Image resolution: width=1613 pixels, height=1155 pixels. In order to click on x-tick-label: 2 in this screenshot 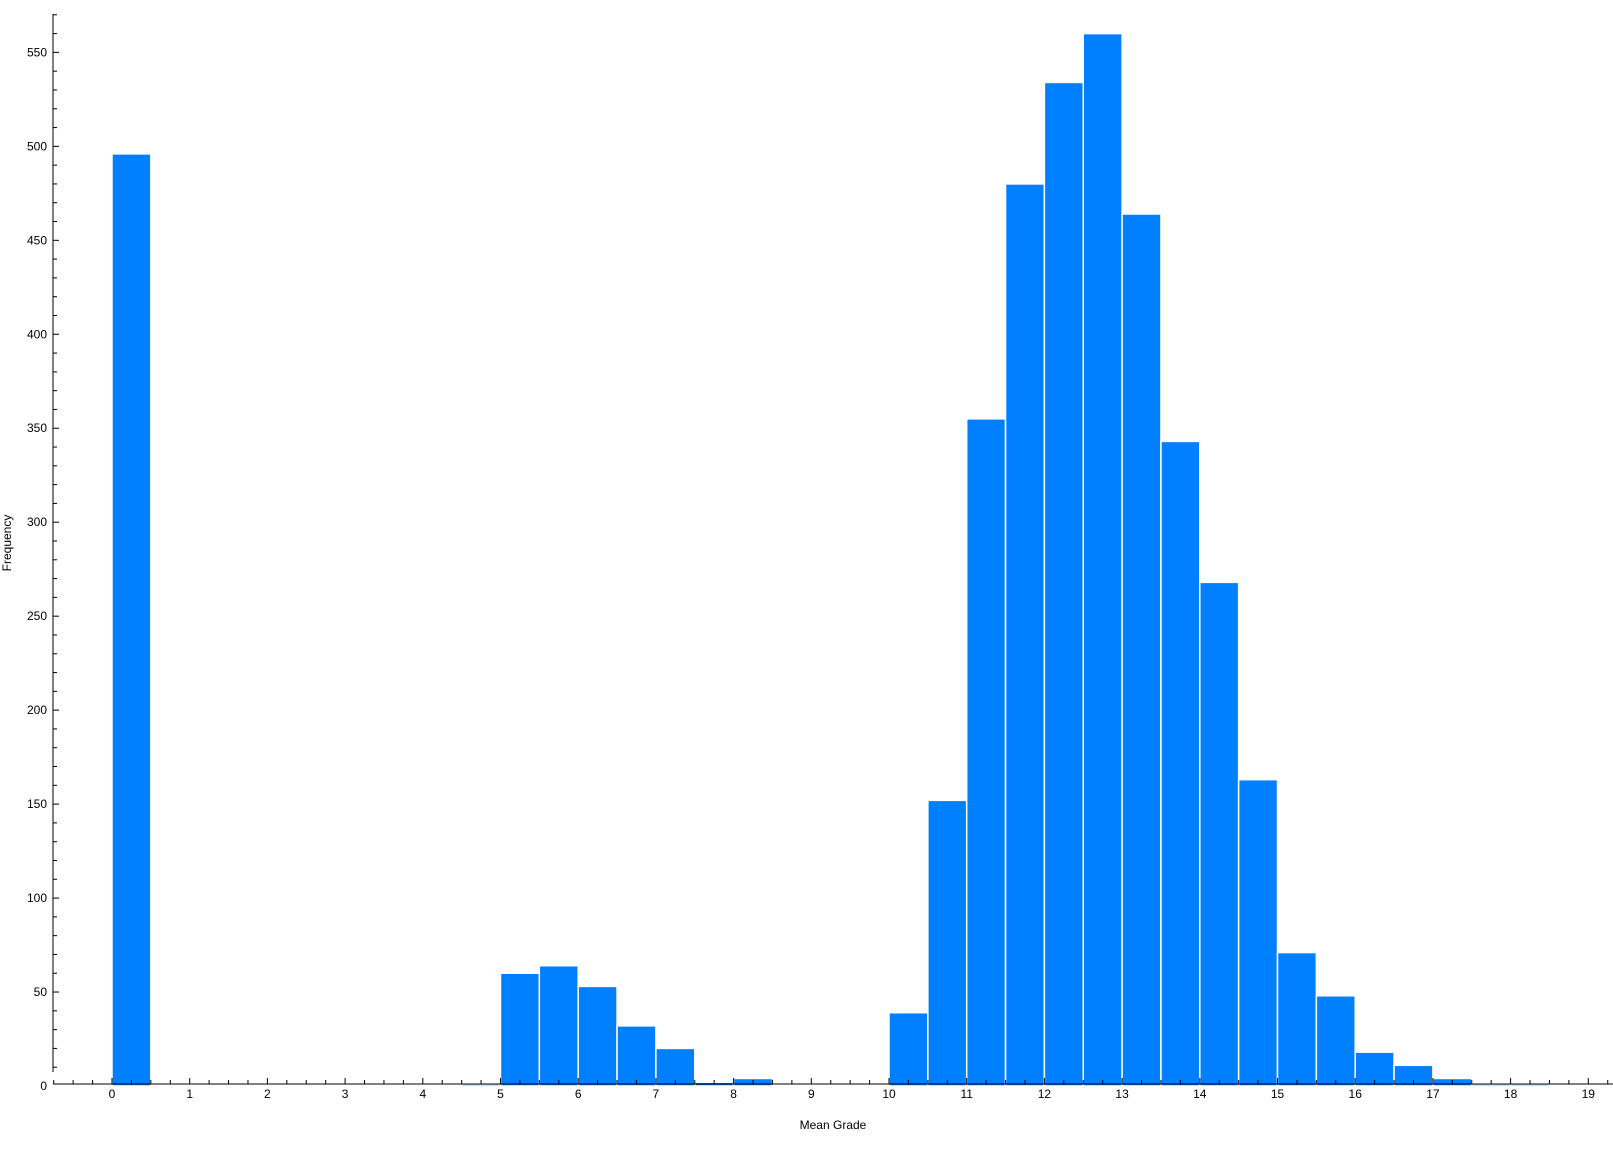, I will do `click(267, 1094)`.